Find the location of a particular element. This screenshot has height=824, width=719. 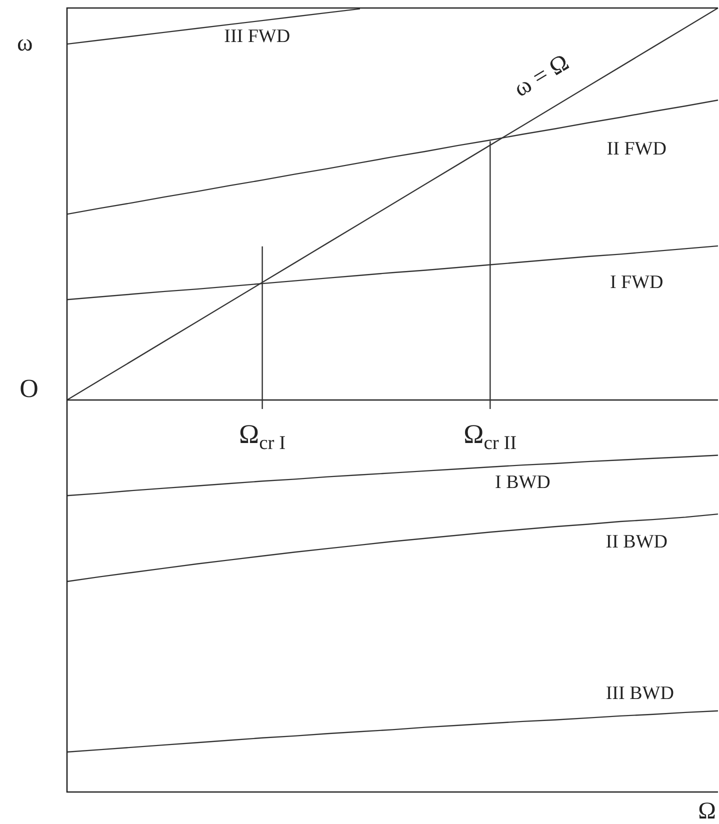

series-label: III BWD is located at coordinates (640, 693).